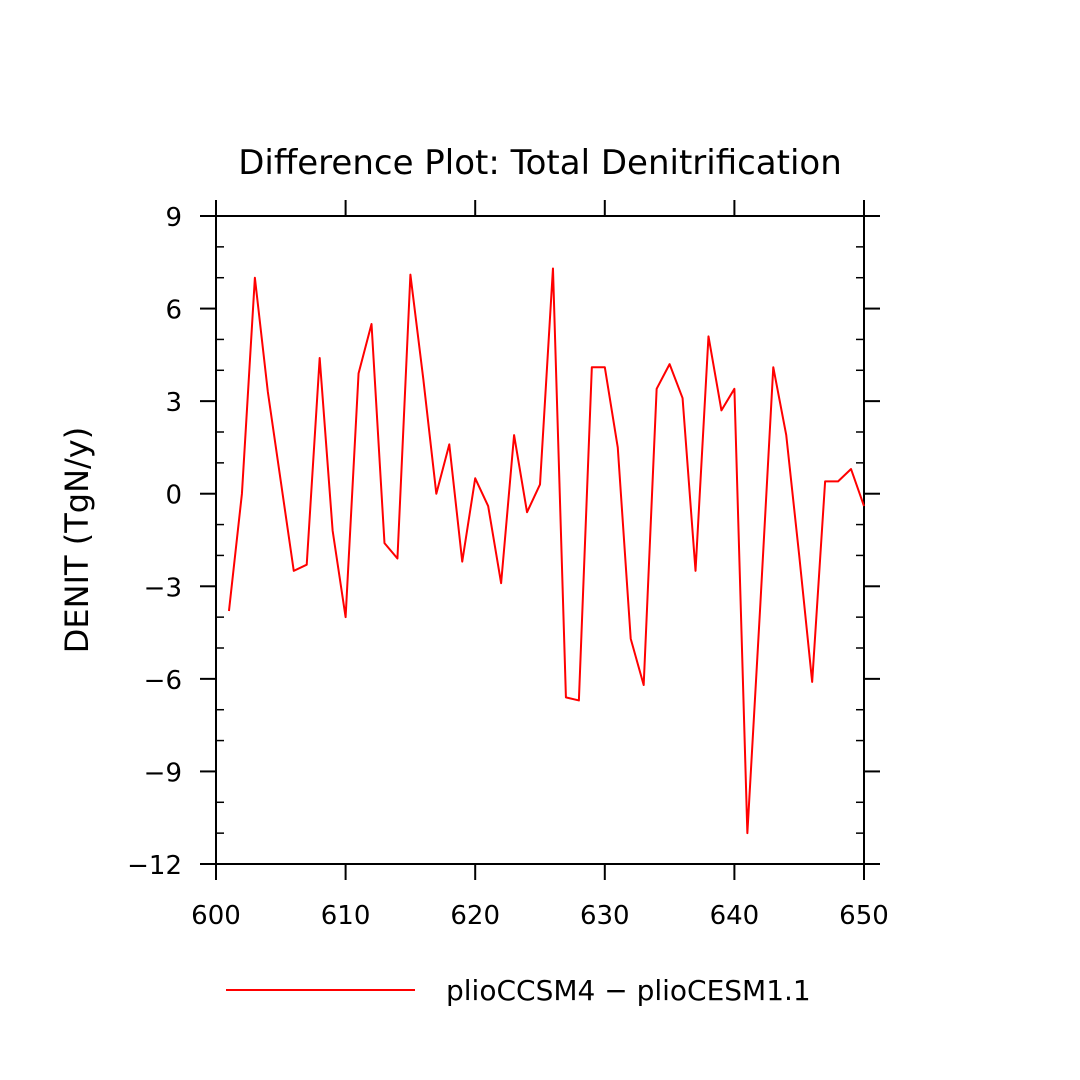 The image size is (1080, 1080). What do you see at coordinates (605, 916) in the screenshot?
I see `x-tick-label: 630` at bounding box center [605, 916].